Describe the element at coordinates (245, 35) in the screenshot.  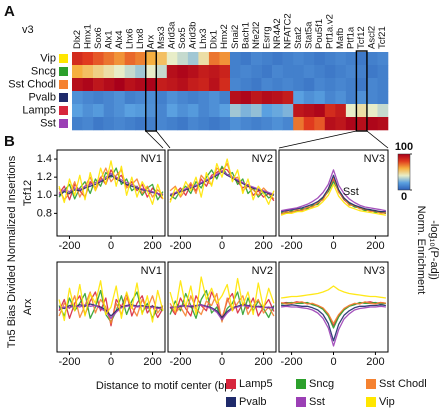
I see `column-label: Bach1` at that location.